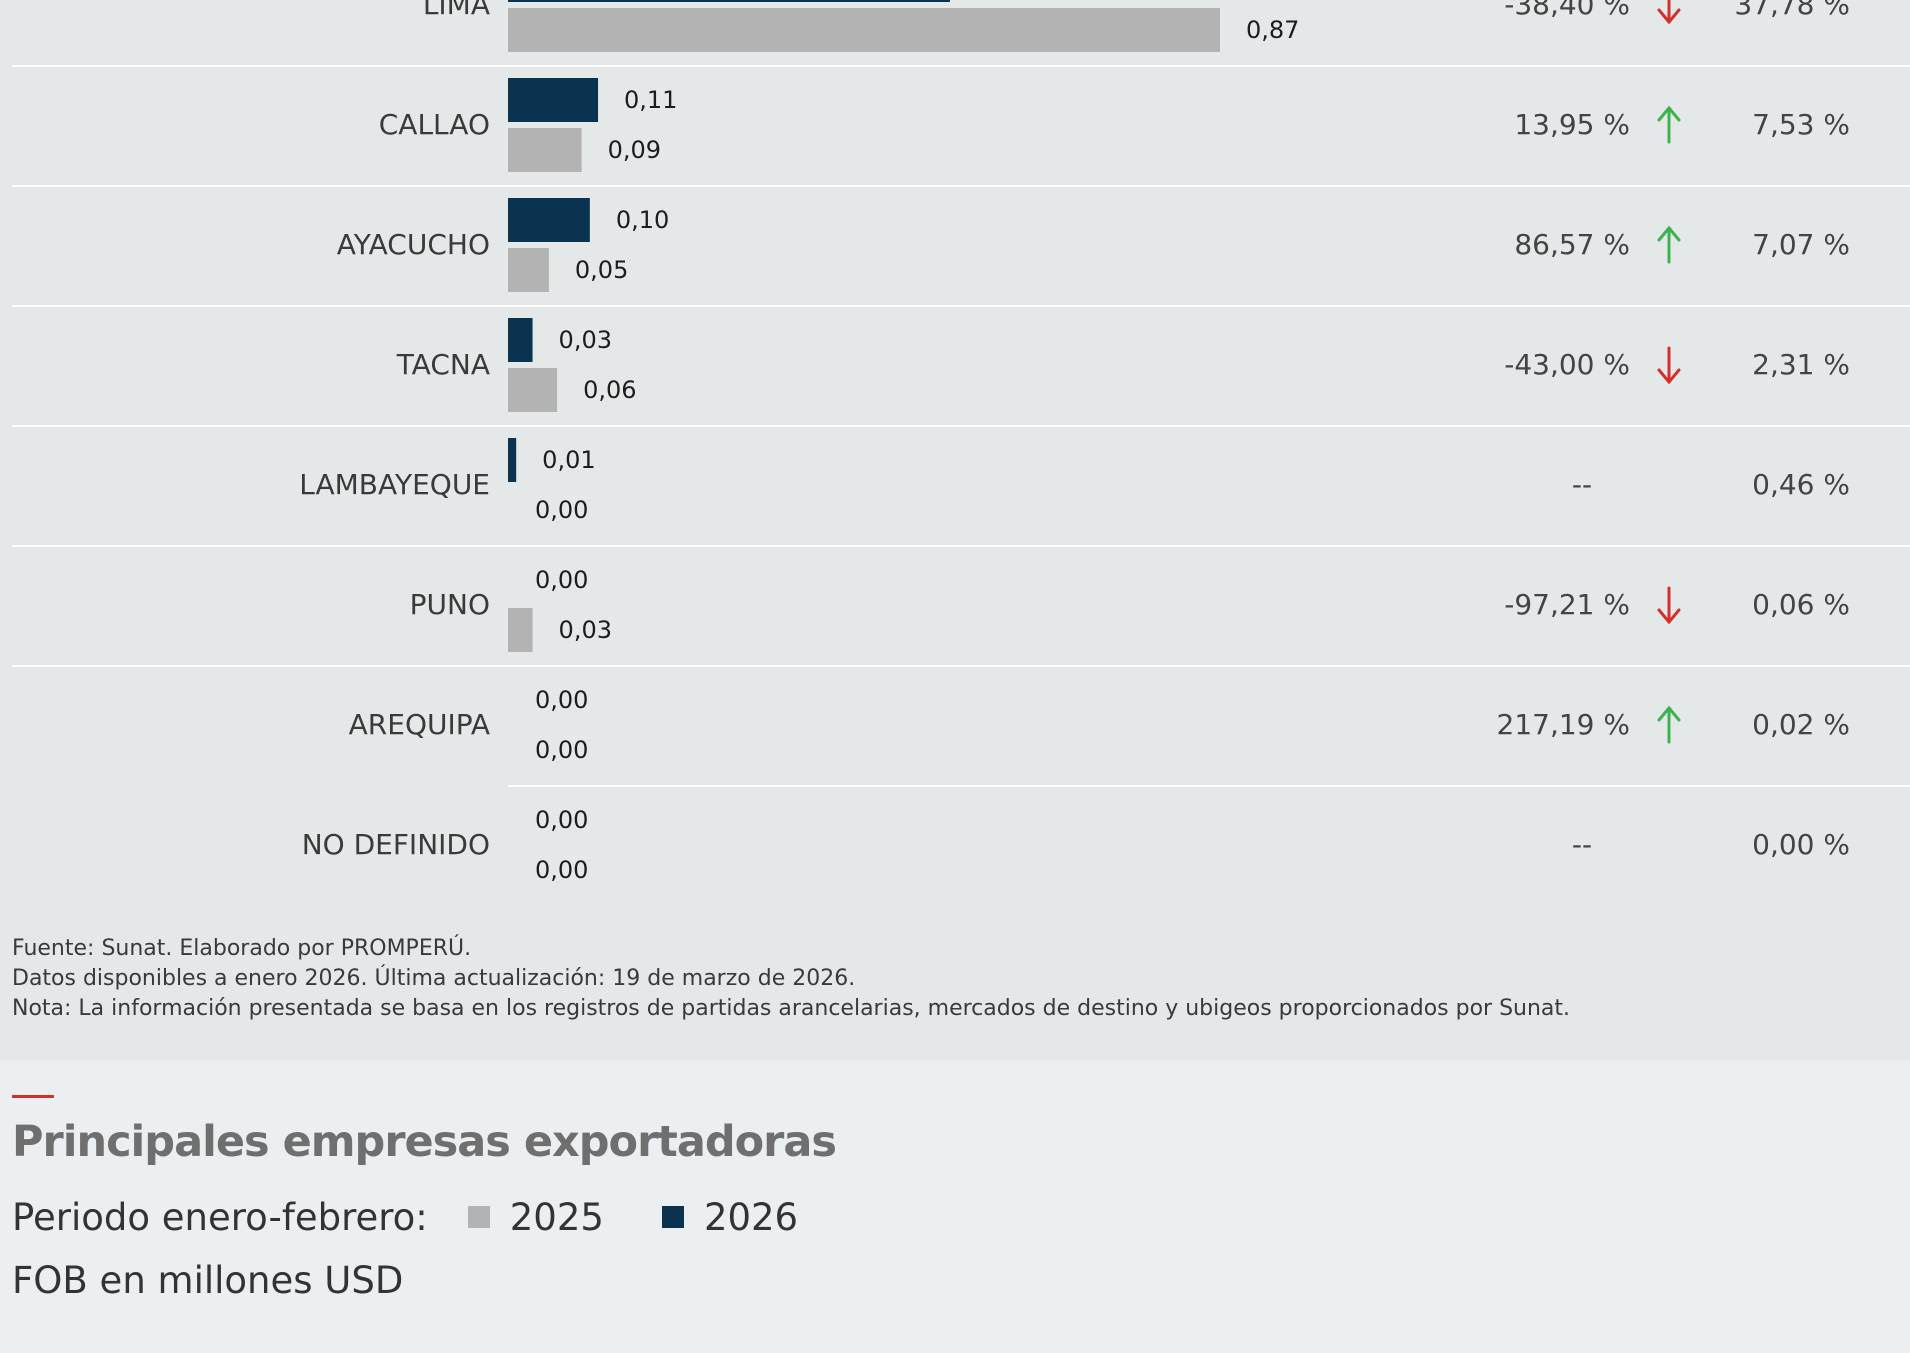 This screenshot has height=1353, width=1910. What do you see at coordinates (1801, 604) in the screenshot?
I see `share-label-puno: 0,06 %` at bounding box center [1801, 604].